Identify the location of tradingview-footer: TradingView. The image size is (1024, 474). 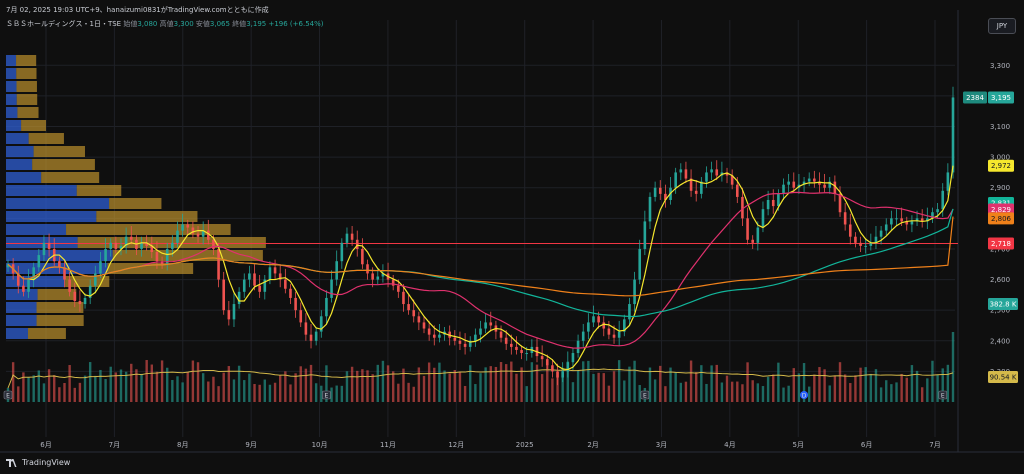
(38, 462).